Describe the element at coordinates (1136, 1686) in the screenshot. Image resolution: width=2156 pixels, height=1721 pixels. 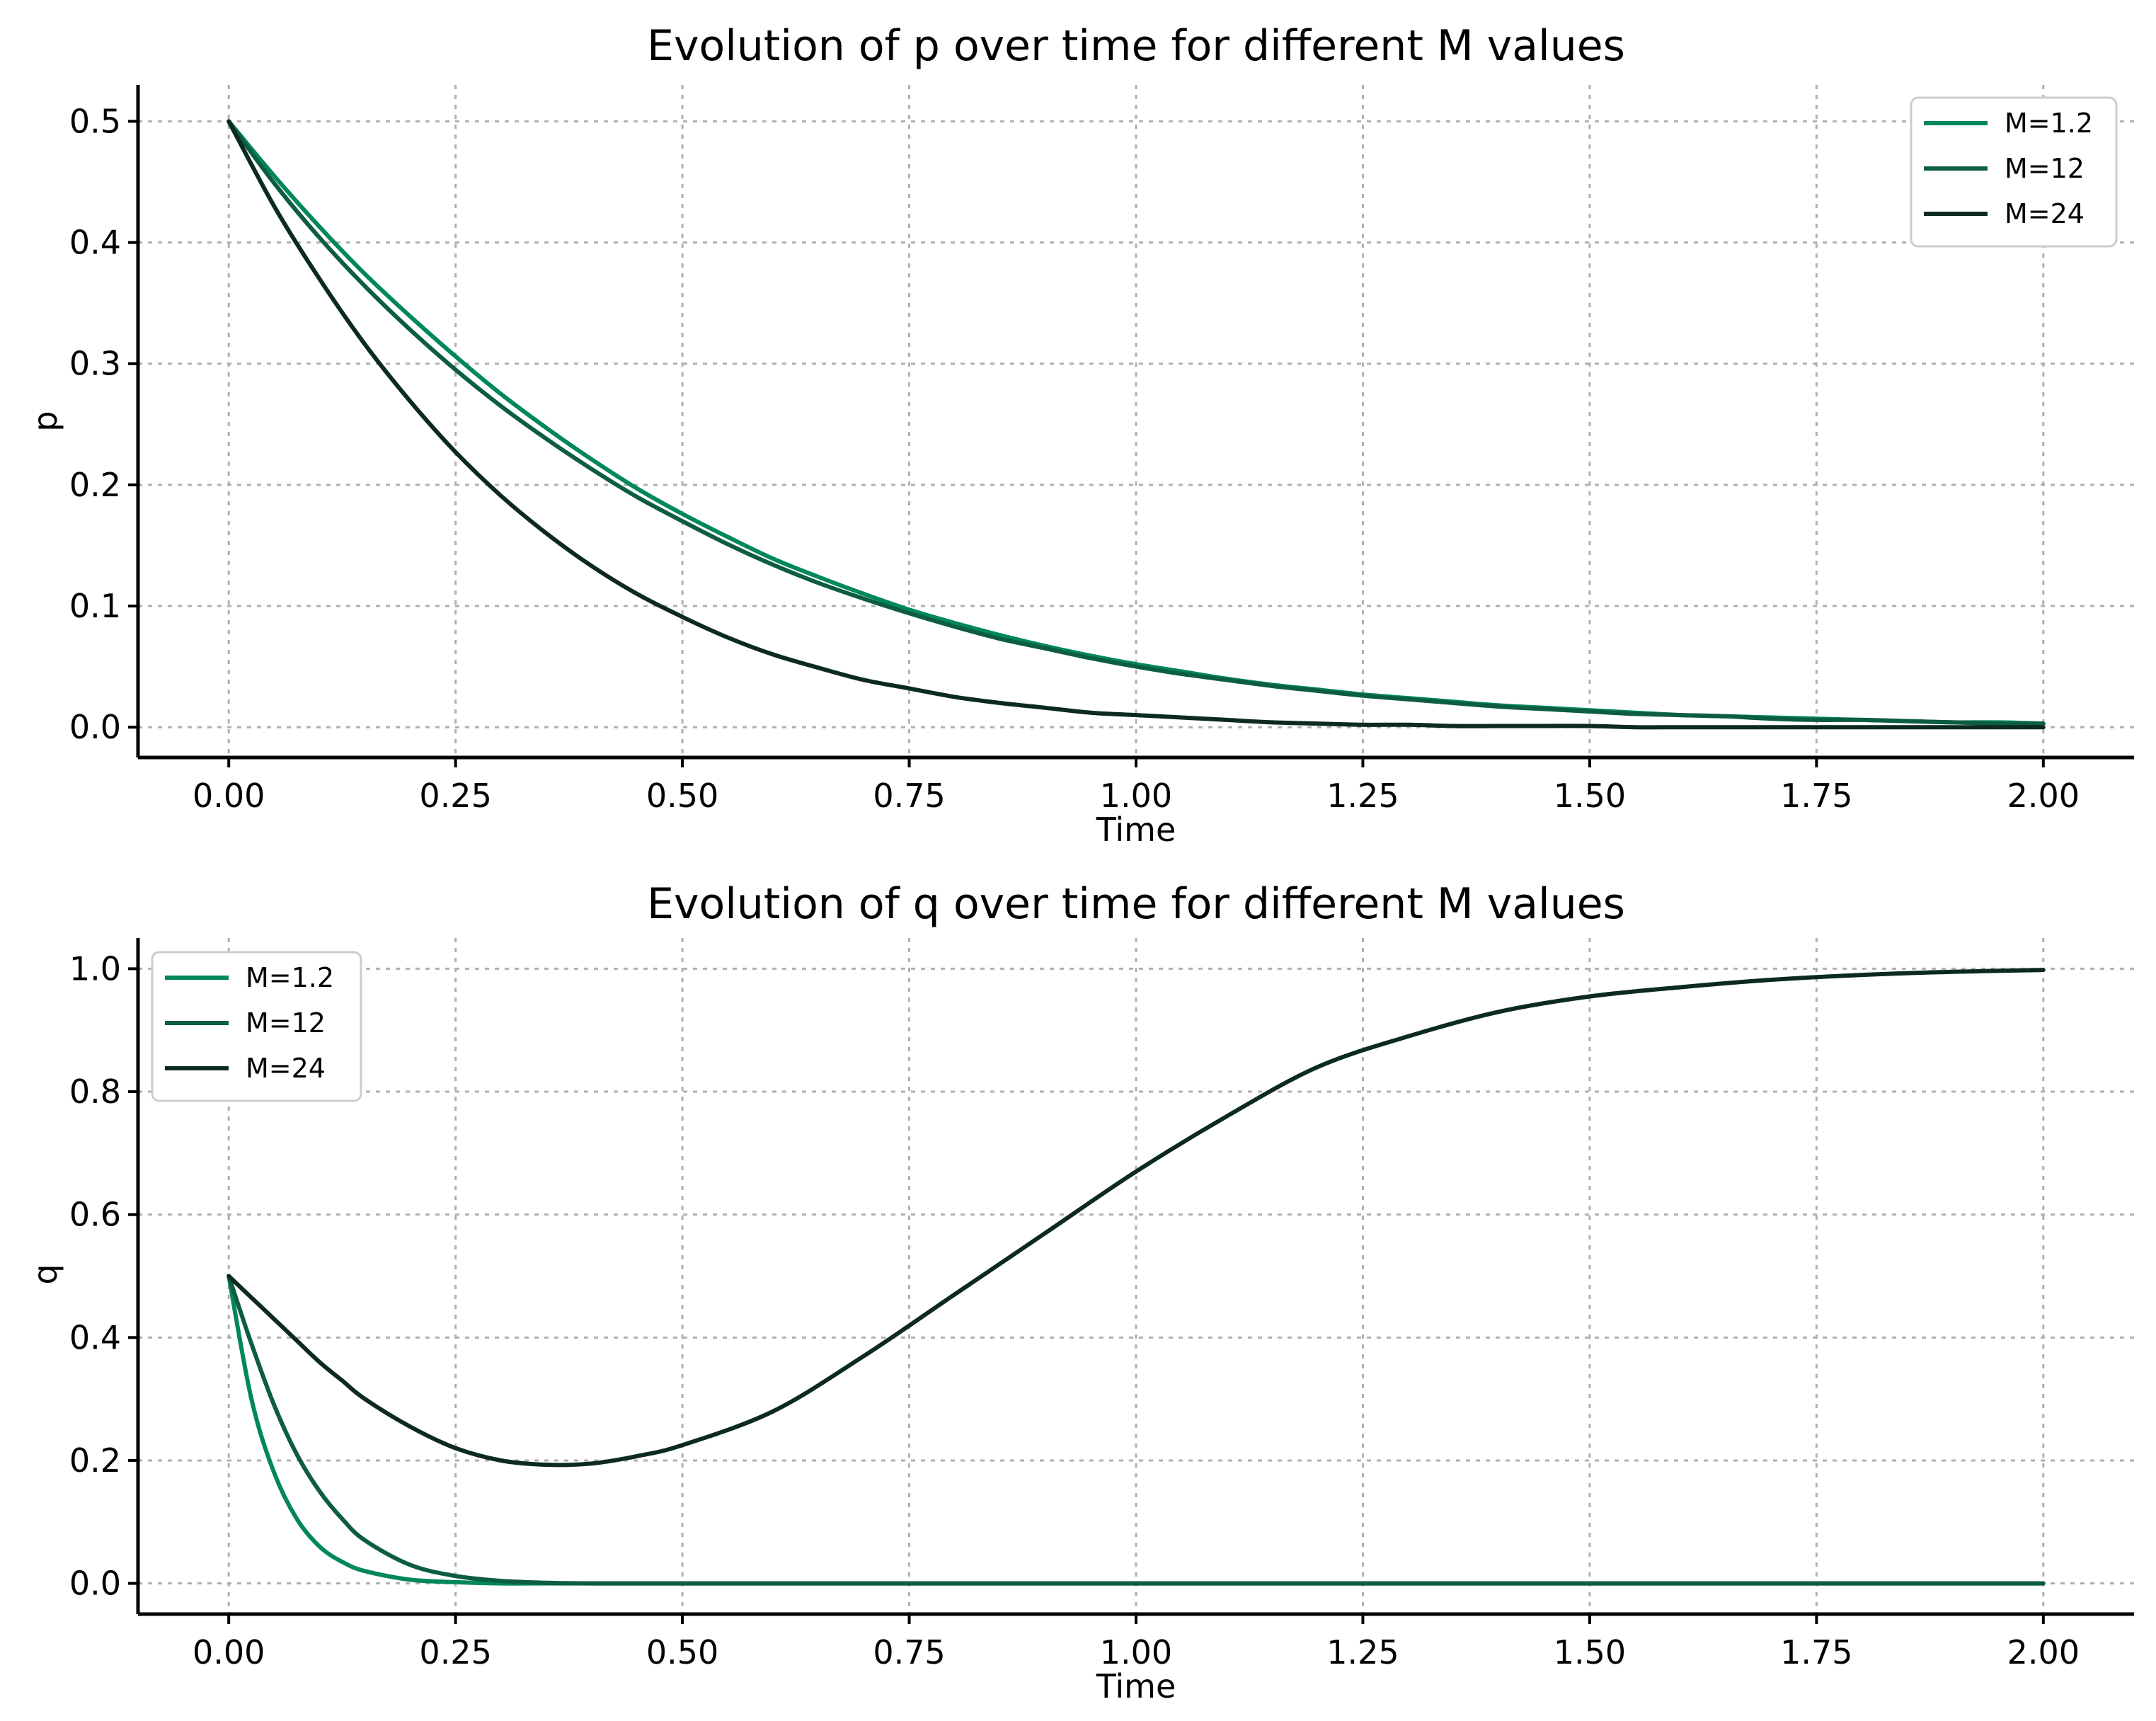
I see `chart-q-x-label: Time` at that location.